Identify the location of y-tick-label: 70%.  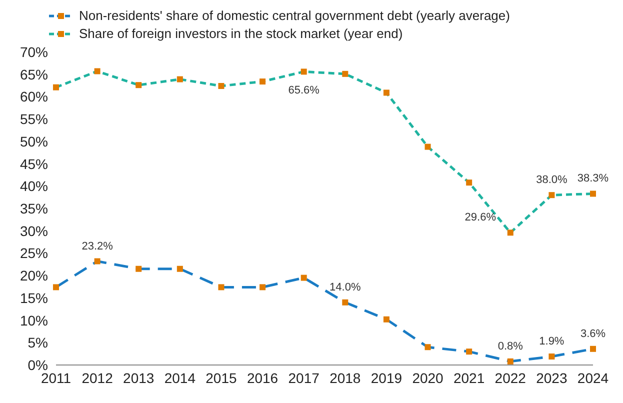
(34, 52).